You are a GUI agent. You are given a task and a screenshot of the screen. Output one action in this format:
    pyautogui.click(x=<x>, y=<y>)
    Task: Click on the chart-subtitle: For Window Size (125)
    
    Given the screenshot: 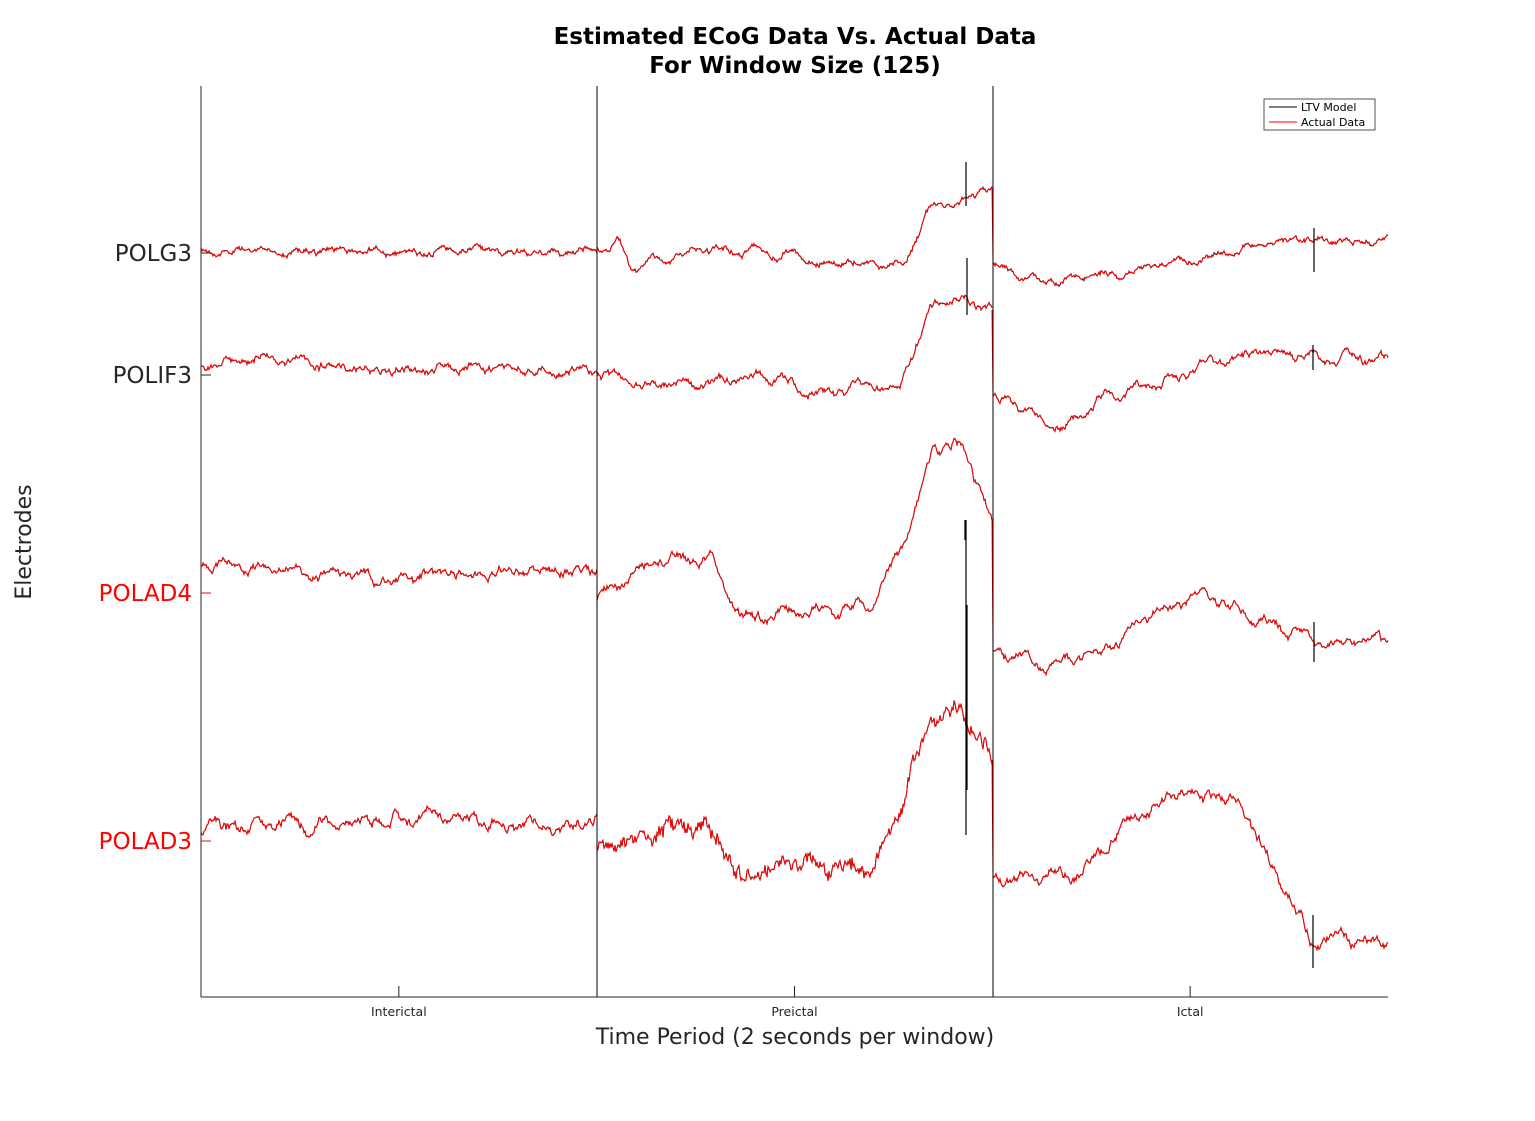 What is the action you would take?
    pyautogui.click(x=795, y=66)
    